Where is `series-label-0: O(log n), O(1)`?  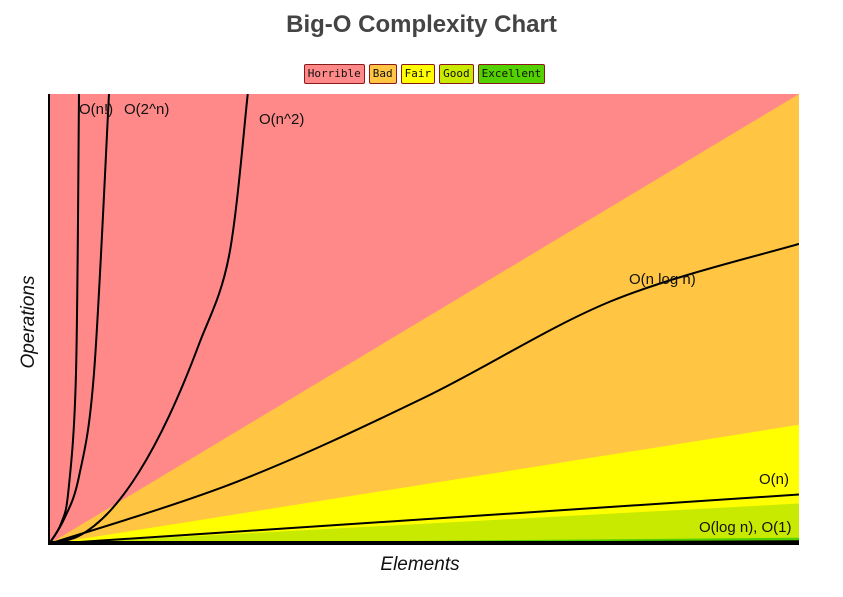 series-label-0: O(log n), O(1) is located at coordinates (745, 527).